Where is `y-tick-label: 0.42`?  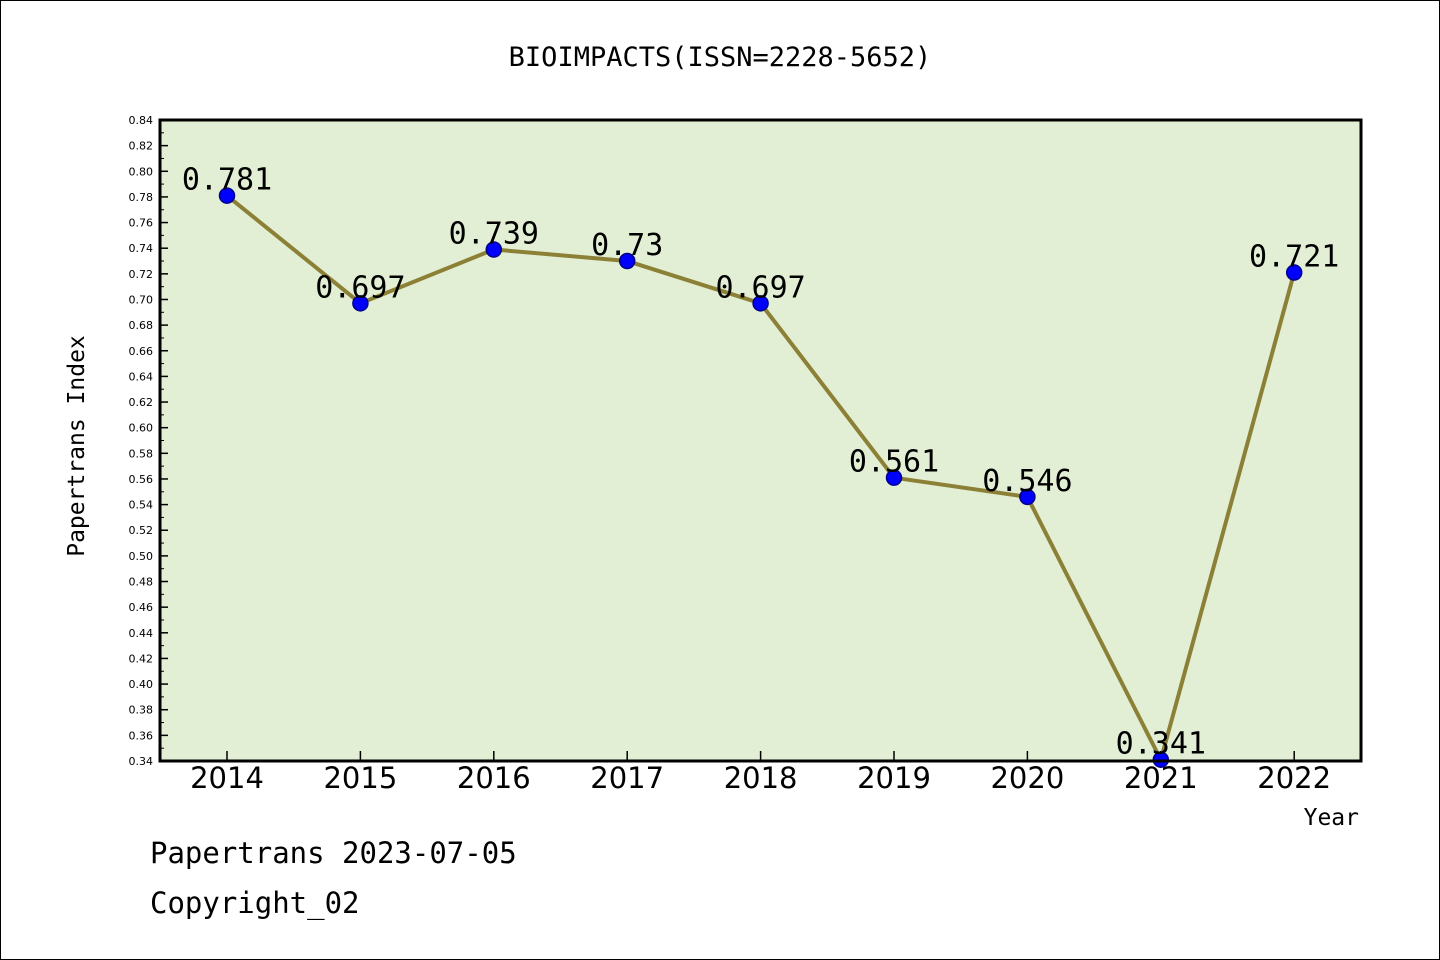
y-tick-label: 0.42 is located at coordinates (141, 658).